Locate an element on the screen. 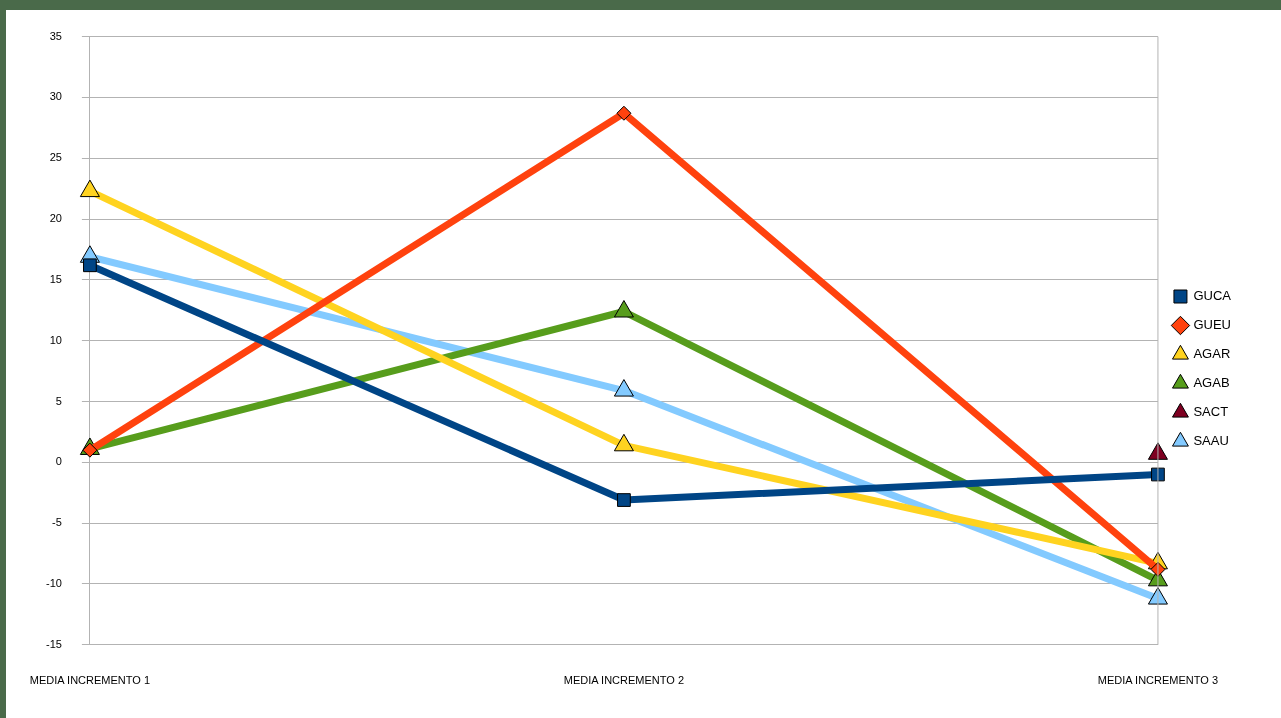 The image size is (1281, 718). legend-label: AGAB is located at coordinates (1211, 383).